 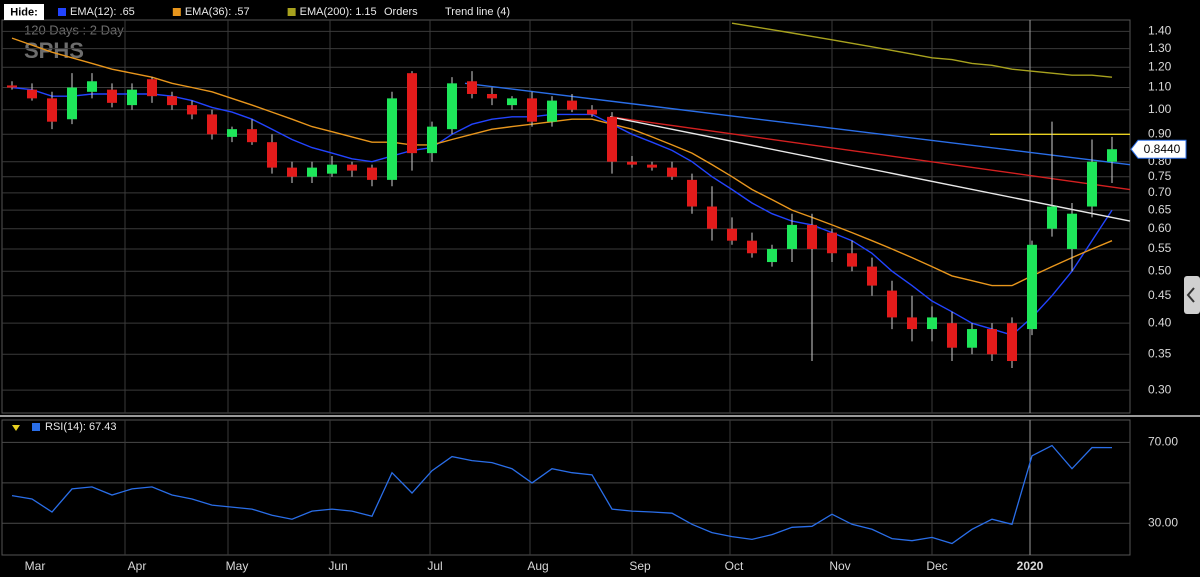 What do you see at coordinates (734, 566) in the screenshot?
I see `x-tick-label: Oct` at bounding box center [734, 566].